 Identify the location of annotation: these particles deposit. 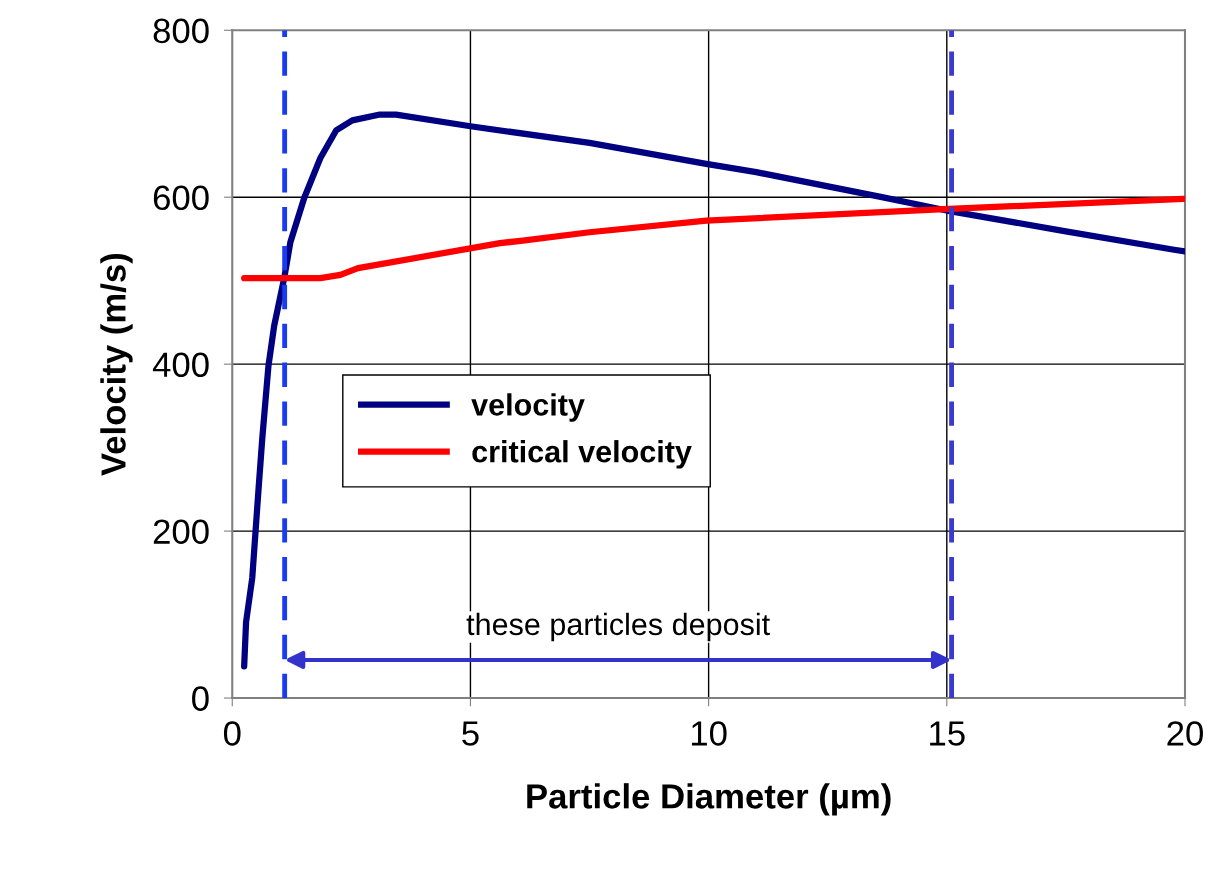
(618, 627).